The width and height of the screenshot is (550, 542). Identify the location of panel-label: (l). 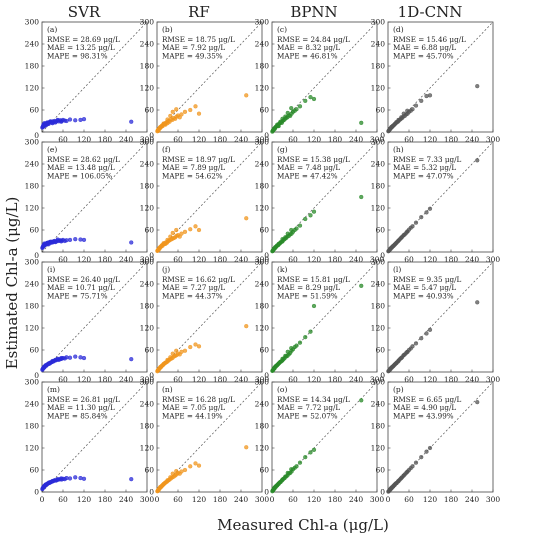
(397, 269).